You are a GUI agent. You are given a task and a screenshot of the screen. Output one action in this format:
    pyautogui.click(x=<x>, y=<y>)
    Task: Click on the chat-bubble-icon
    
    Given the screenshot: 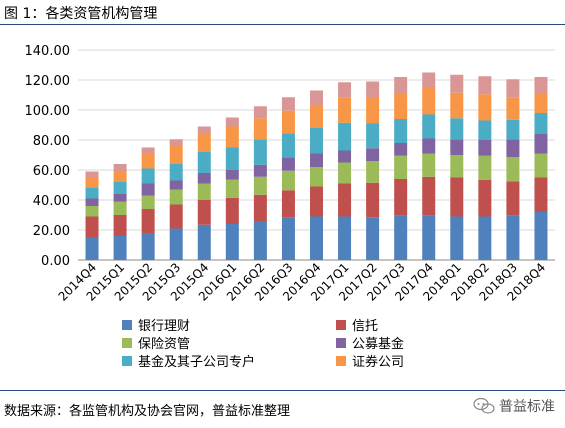 What is the action you would take?
    pyautogui.click(x=484, y=405)
    